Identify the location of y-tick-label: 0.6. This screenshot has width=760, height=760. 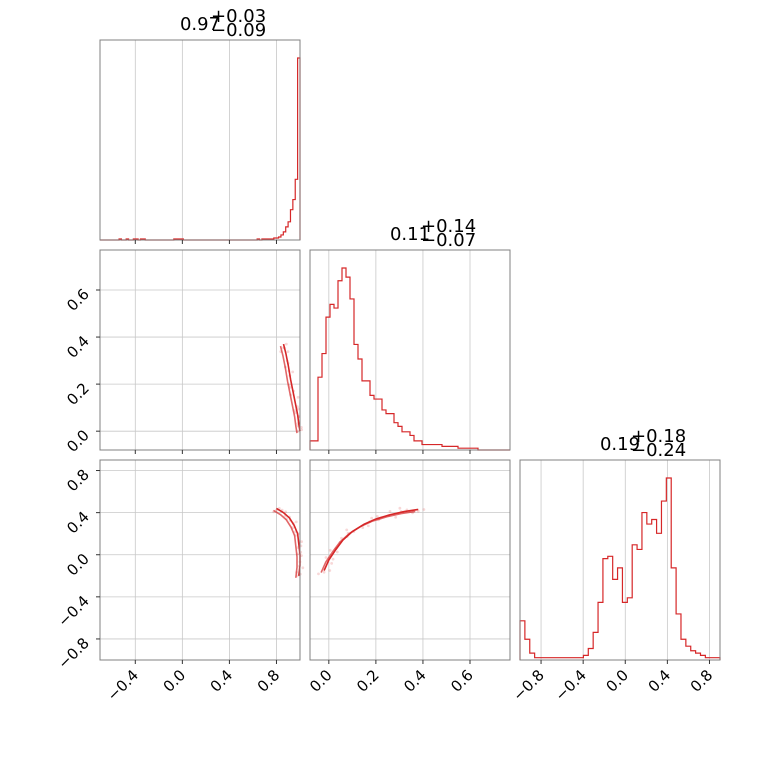
(78, 300).